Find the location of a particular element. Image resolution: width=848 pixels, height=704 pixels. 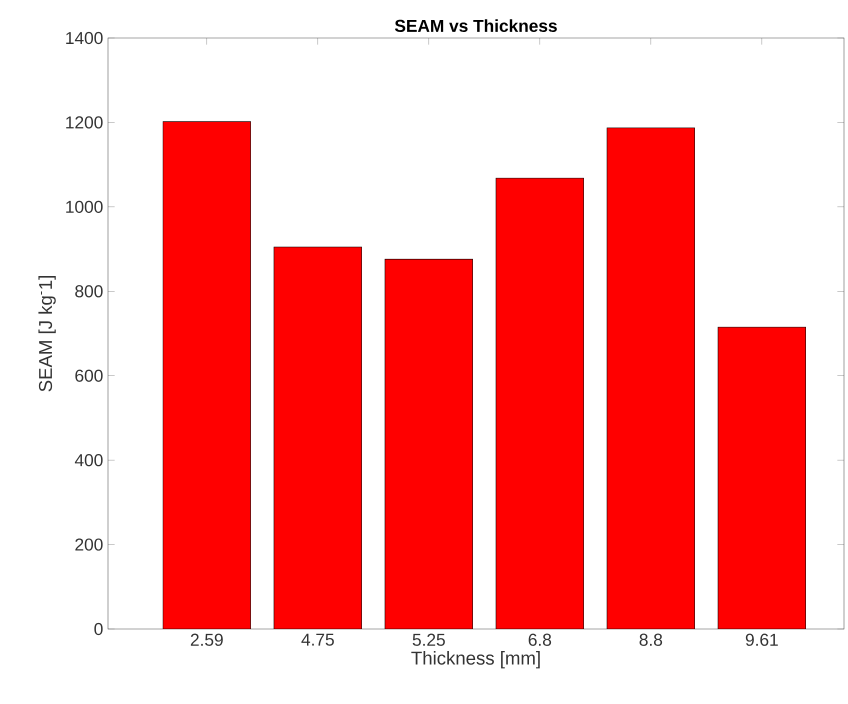

y-tick-label: 0 is located at coordinates (98, 629).